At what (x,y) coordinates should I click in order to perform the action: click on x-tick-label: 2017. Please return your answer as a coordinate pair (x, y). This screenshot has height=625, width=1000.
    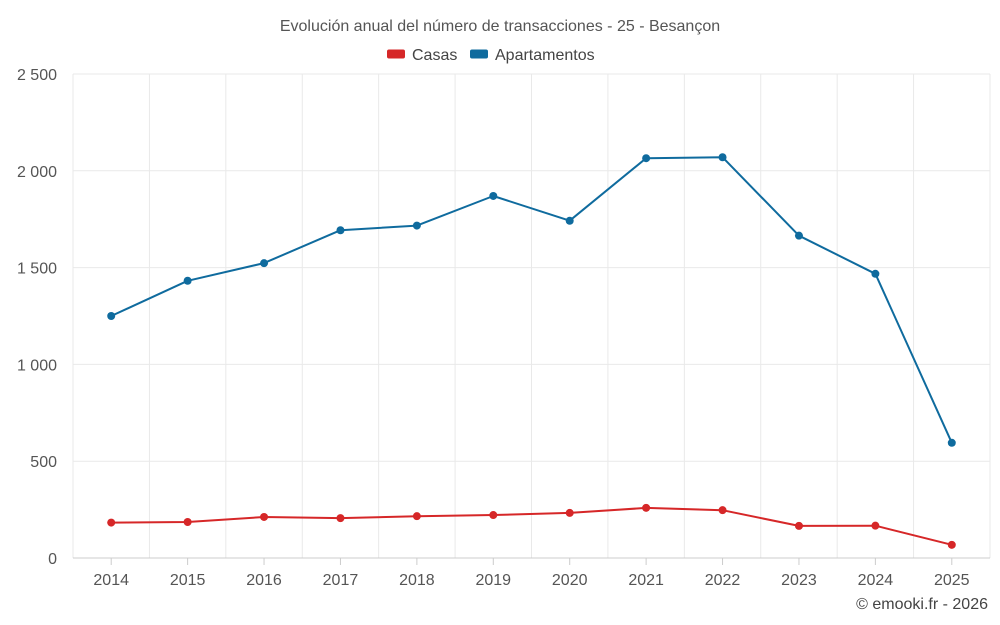
    Looking at the image, I should click on (341, 580).